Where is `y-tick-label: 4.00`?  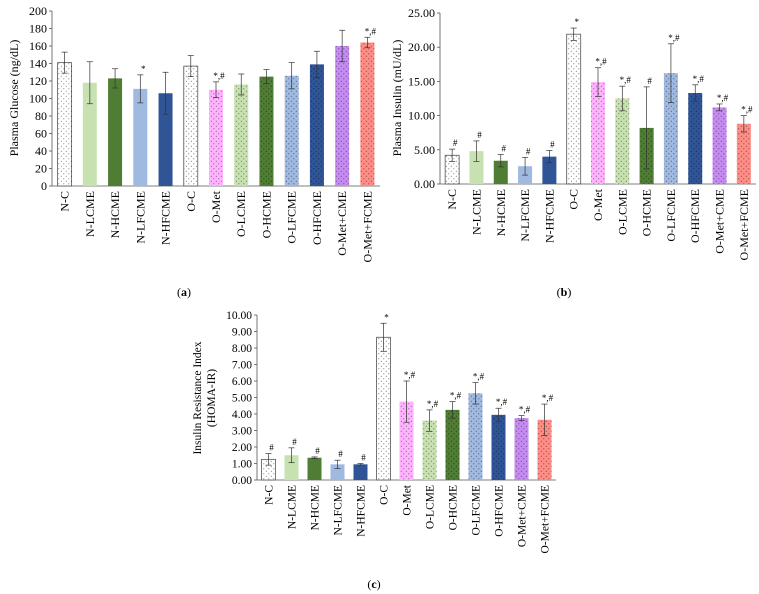 y-tick-label: 4.00 is located at coordinates (242, 415).